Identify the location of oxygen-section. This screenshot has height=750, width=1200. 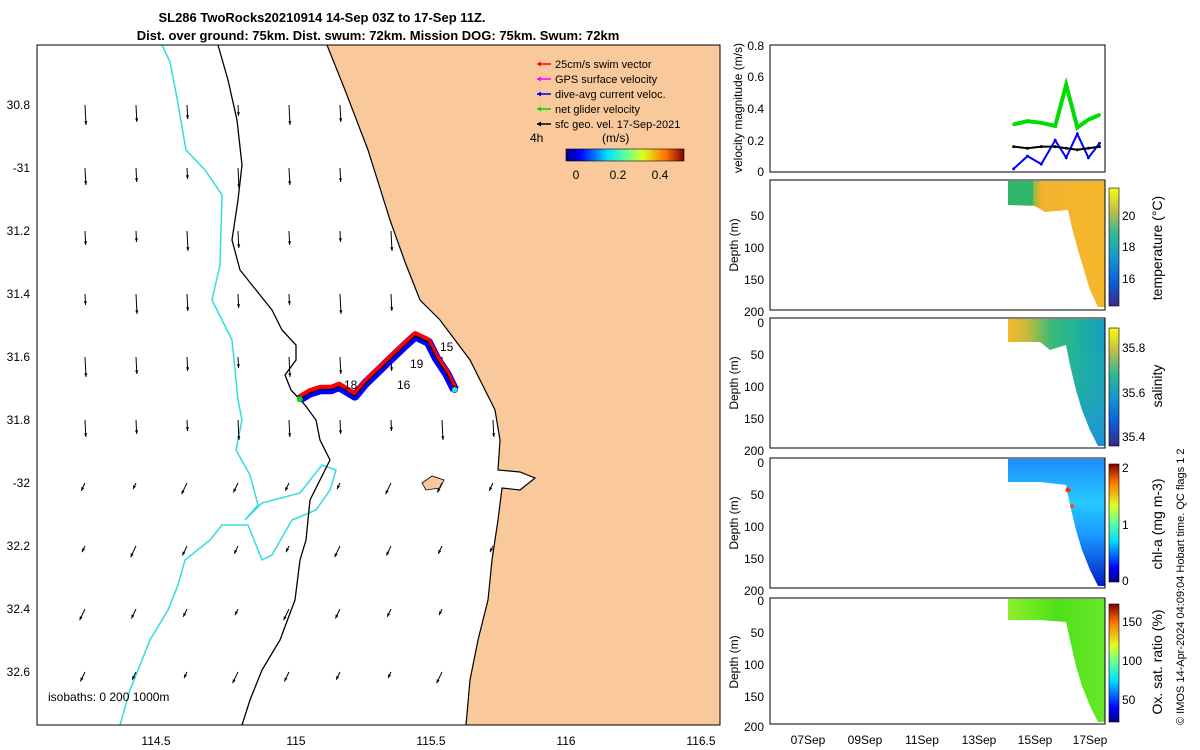
(1056, 660).